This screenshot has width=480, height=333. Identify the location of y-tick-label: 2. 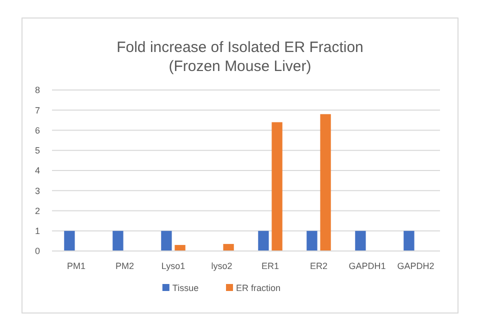
(37, 211).